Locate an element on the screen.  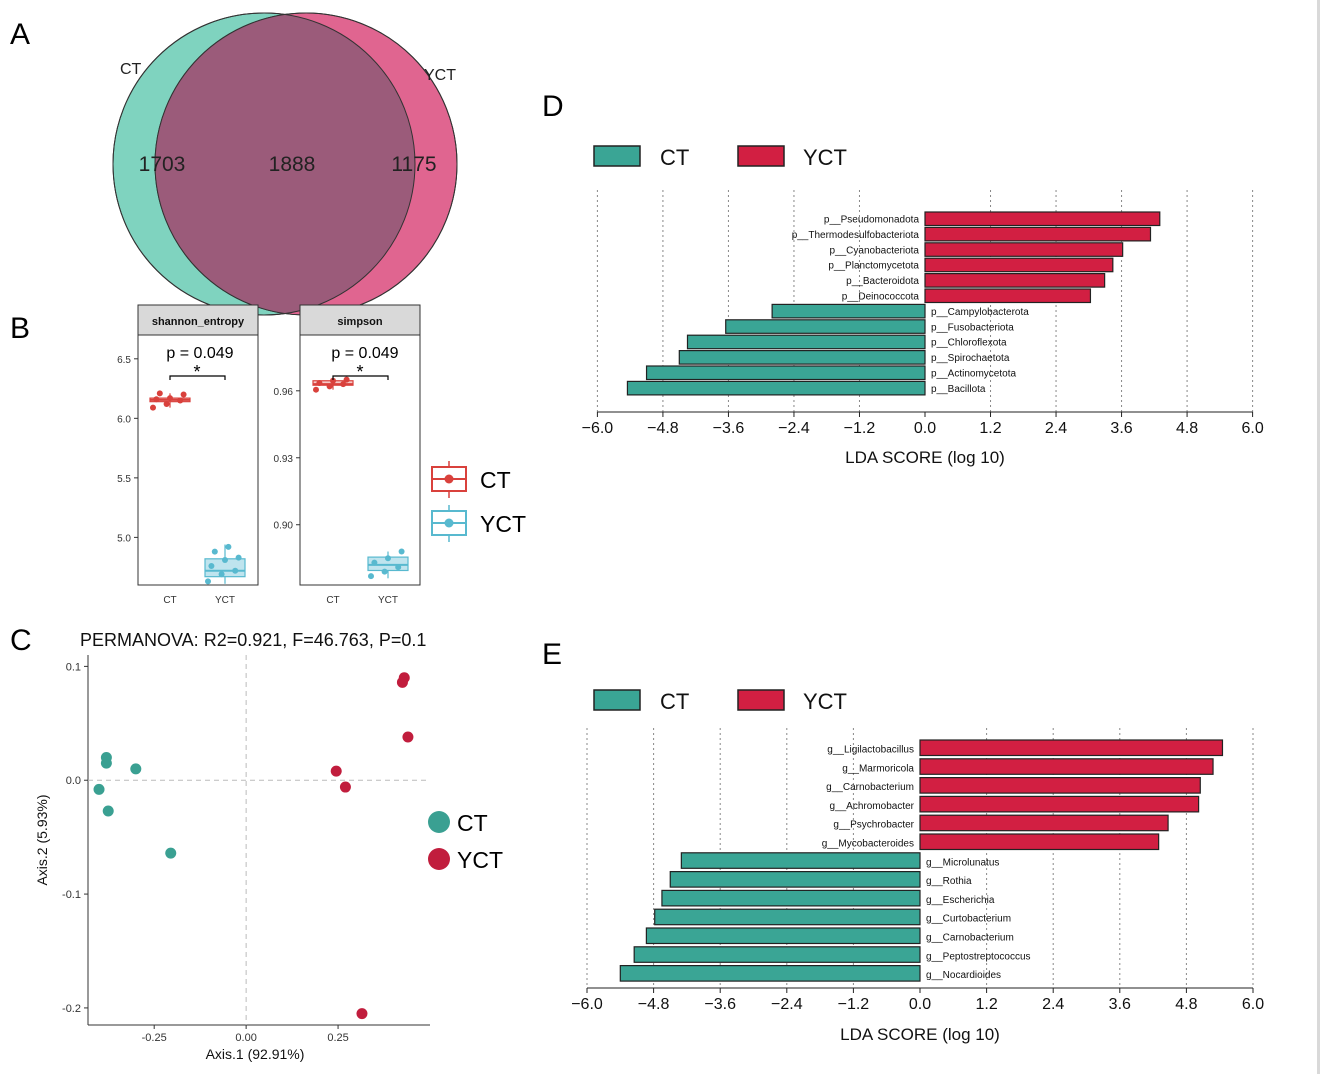
panel-label-e: E is located at coordinates (552, 654).